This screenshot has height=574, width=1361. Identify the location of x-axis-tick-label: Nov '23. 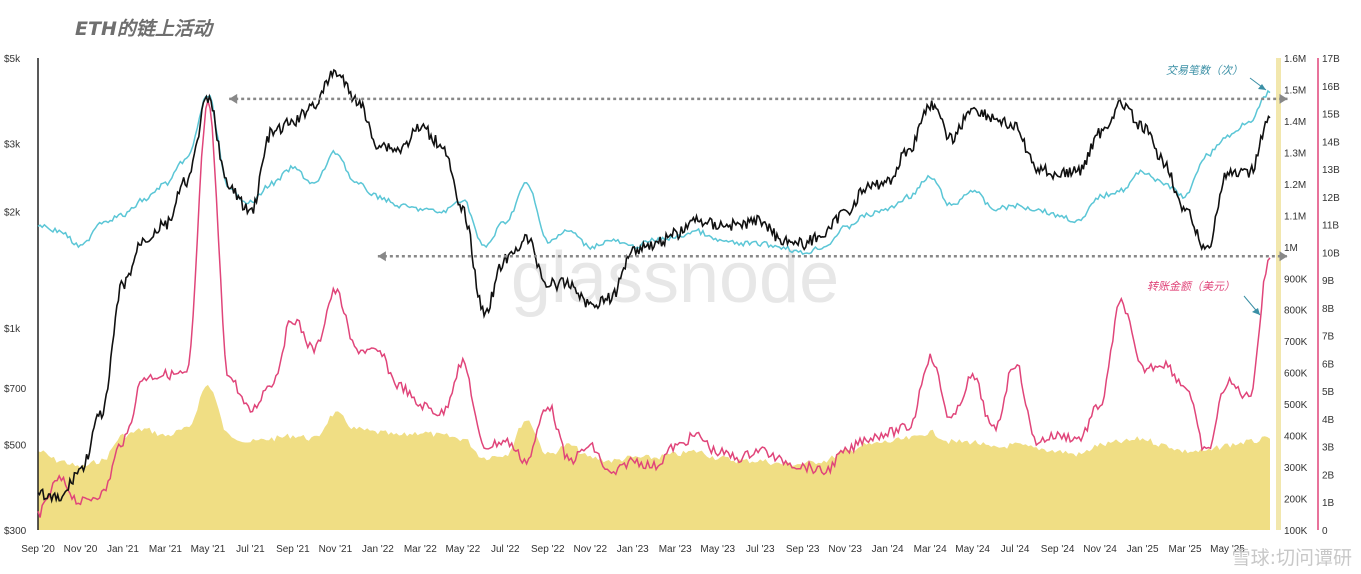
(845, 549).